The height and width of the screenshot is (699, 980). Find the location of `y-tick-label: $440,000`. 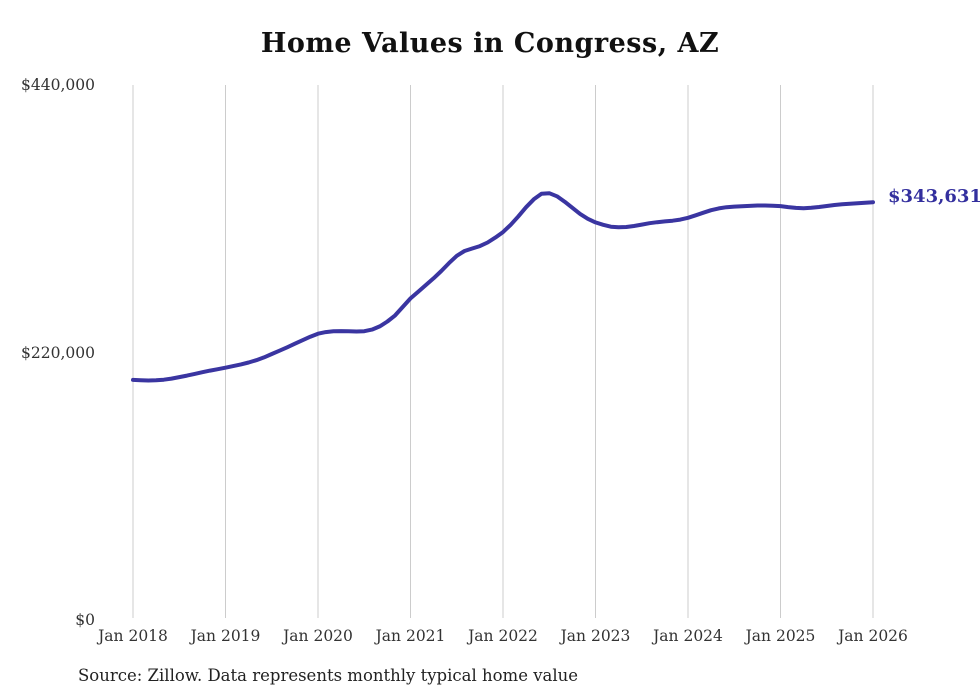

y-tick-label: $440,000 is located at coordinates (58, 85).